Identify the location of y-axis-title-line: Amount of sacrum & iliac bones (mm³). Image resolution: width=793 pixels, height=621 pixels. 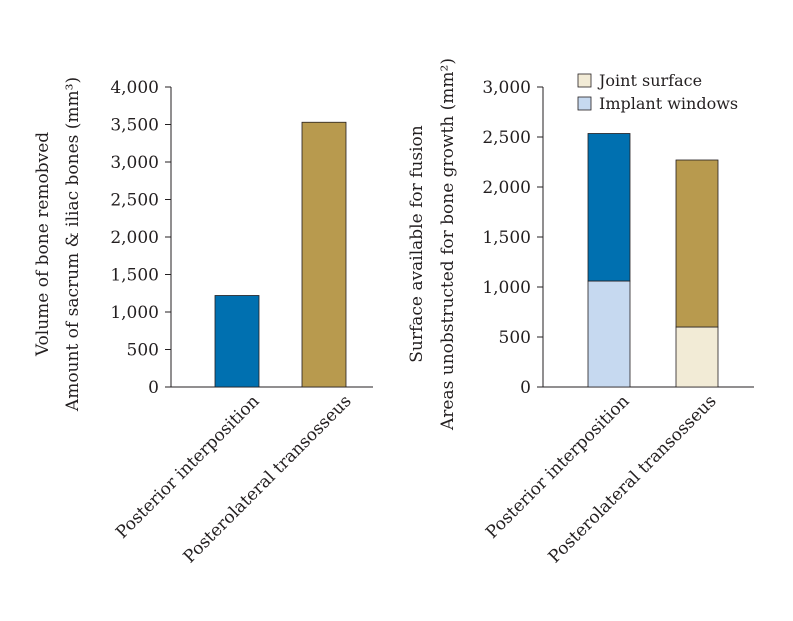
(73, 244).